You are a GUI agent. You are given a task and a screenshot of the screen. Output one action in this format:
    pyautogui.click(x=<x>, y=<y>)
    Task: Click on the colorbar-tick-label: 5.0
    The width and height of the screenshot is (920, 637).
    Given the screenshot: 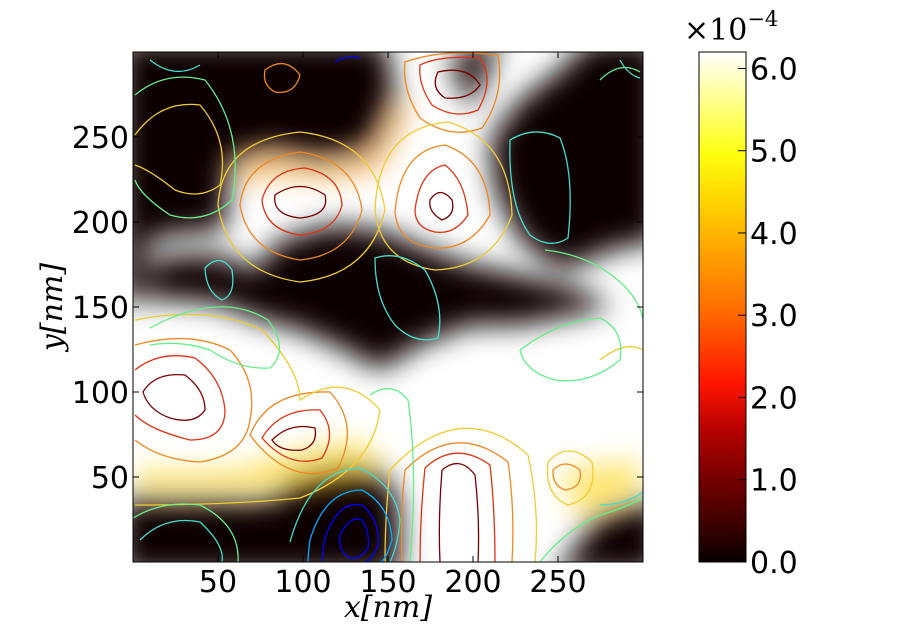 What is the action you would take?
    pyautogui.click(x=774, y=152)
    